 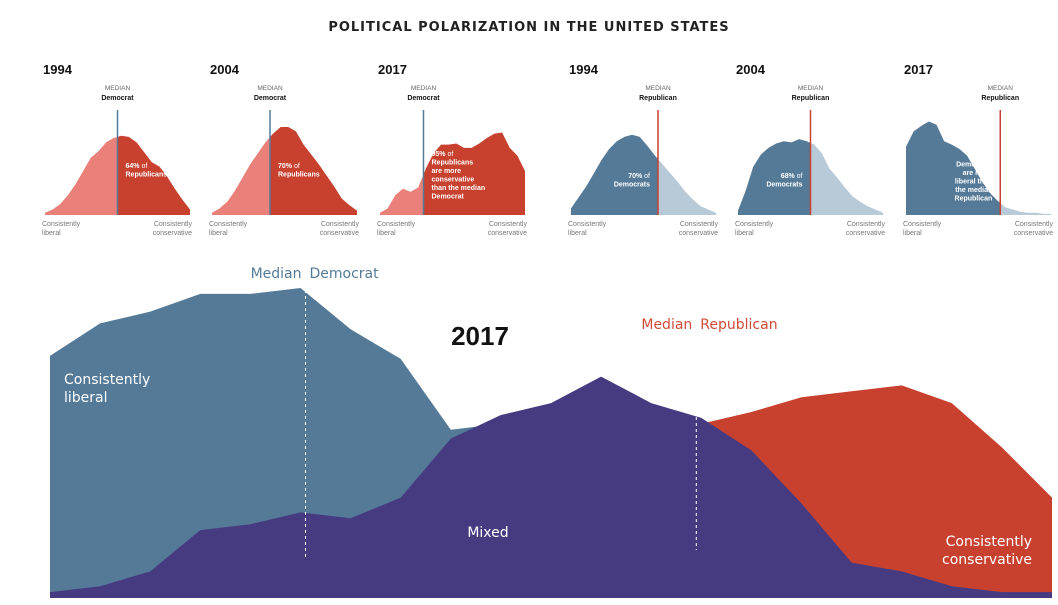 What do you see at coordinates (443, 154) in the screenshot?
I see `small-annotation-line: 95% of` at bounding box center [443, 154].